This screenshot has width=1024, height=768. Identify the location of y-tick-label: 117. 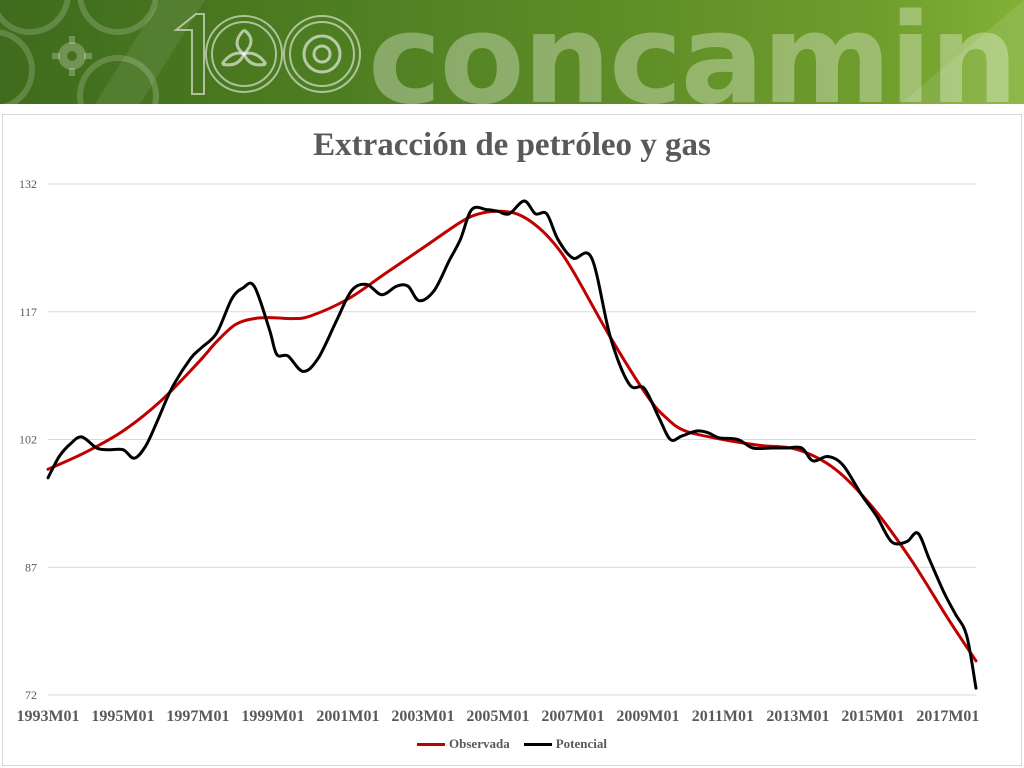
(28, 312).